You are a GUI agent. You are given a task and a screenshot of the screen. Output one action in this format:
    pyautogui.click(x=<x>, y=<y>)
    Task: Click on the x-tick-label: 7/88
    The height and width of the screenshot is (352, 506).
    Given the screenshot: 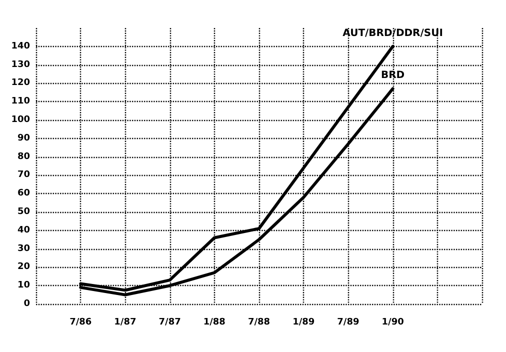 What is the action you would take?
    pyautogui.click(x=259, y=323)
    